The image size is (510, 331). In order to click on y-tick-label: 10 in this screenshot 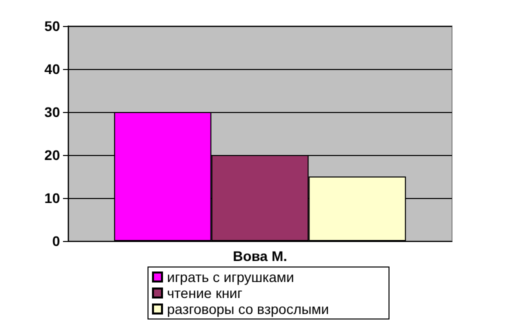, I will do `click(52, 198)`.